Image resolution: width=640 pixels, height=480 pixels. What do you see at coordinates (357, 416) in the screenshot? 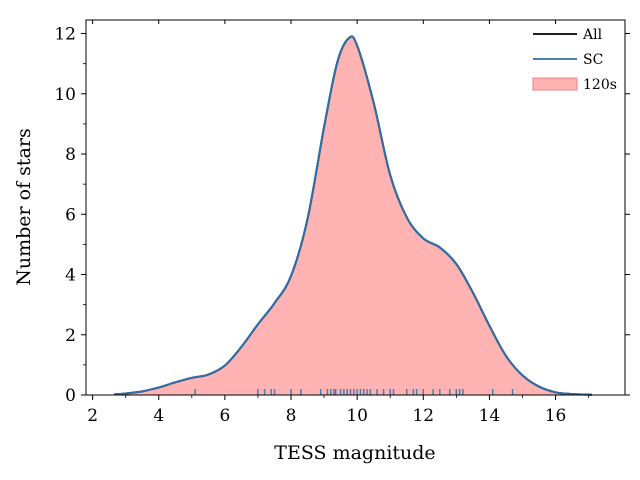
I see `x-tick-label: 10` at bounding box center [357, 416].